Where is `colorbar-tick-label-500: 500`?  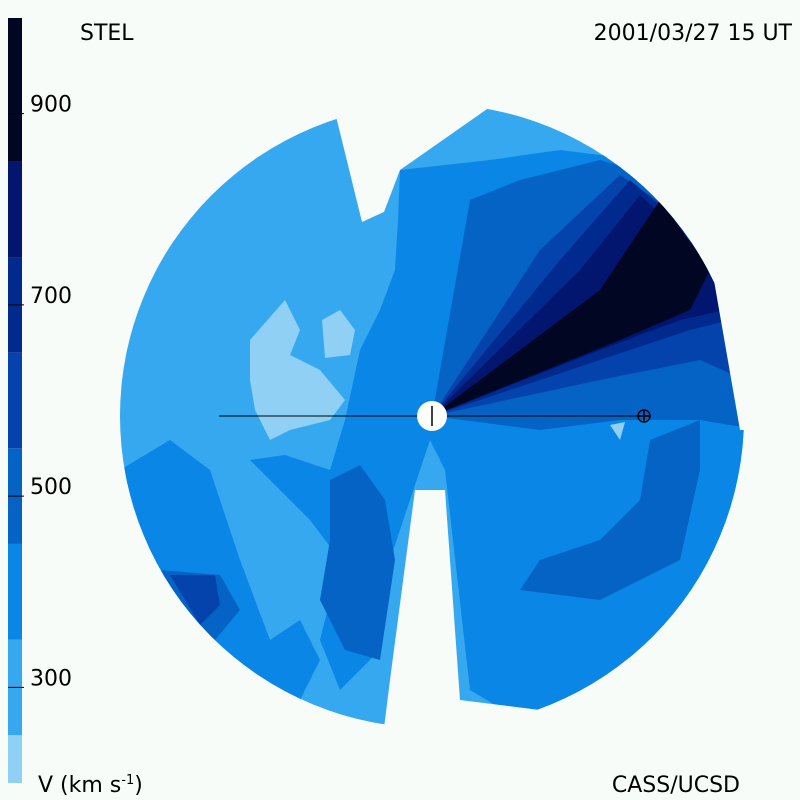 colorbar-tick-label-500: 500 is located at coordinates (51, 487).